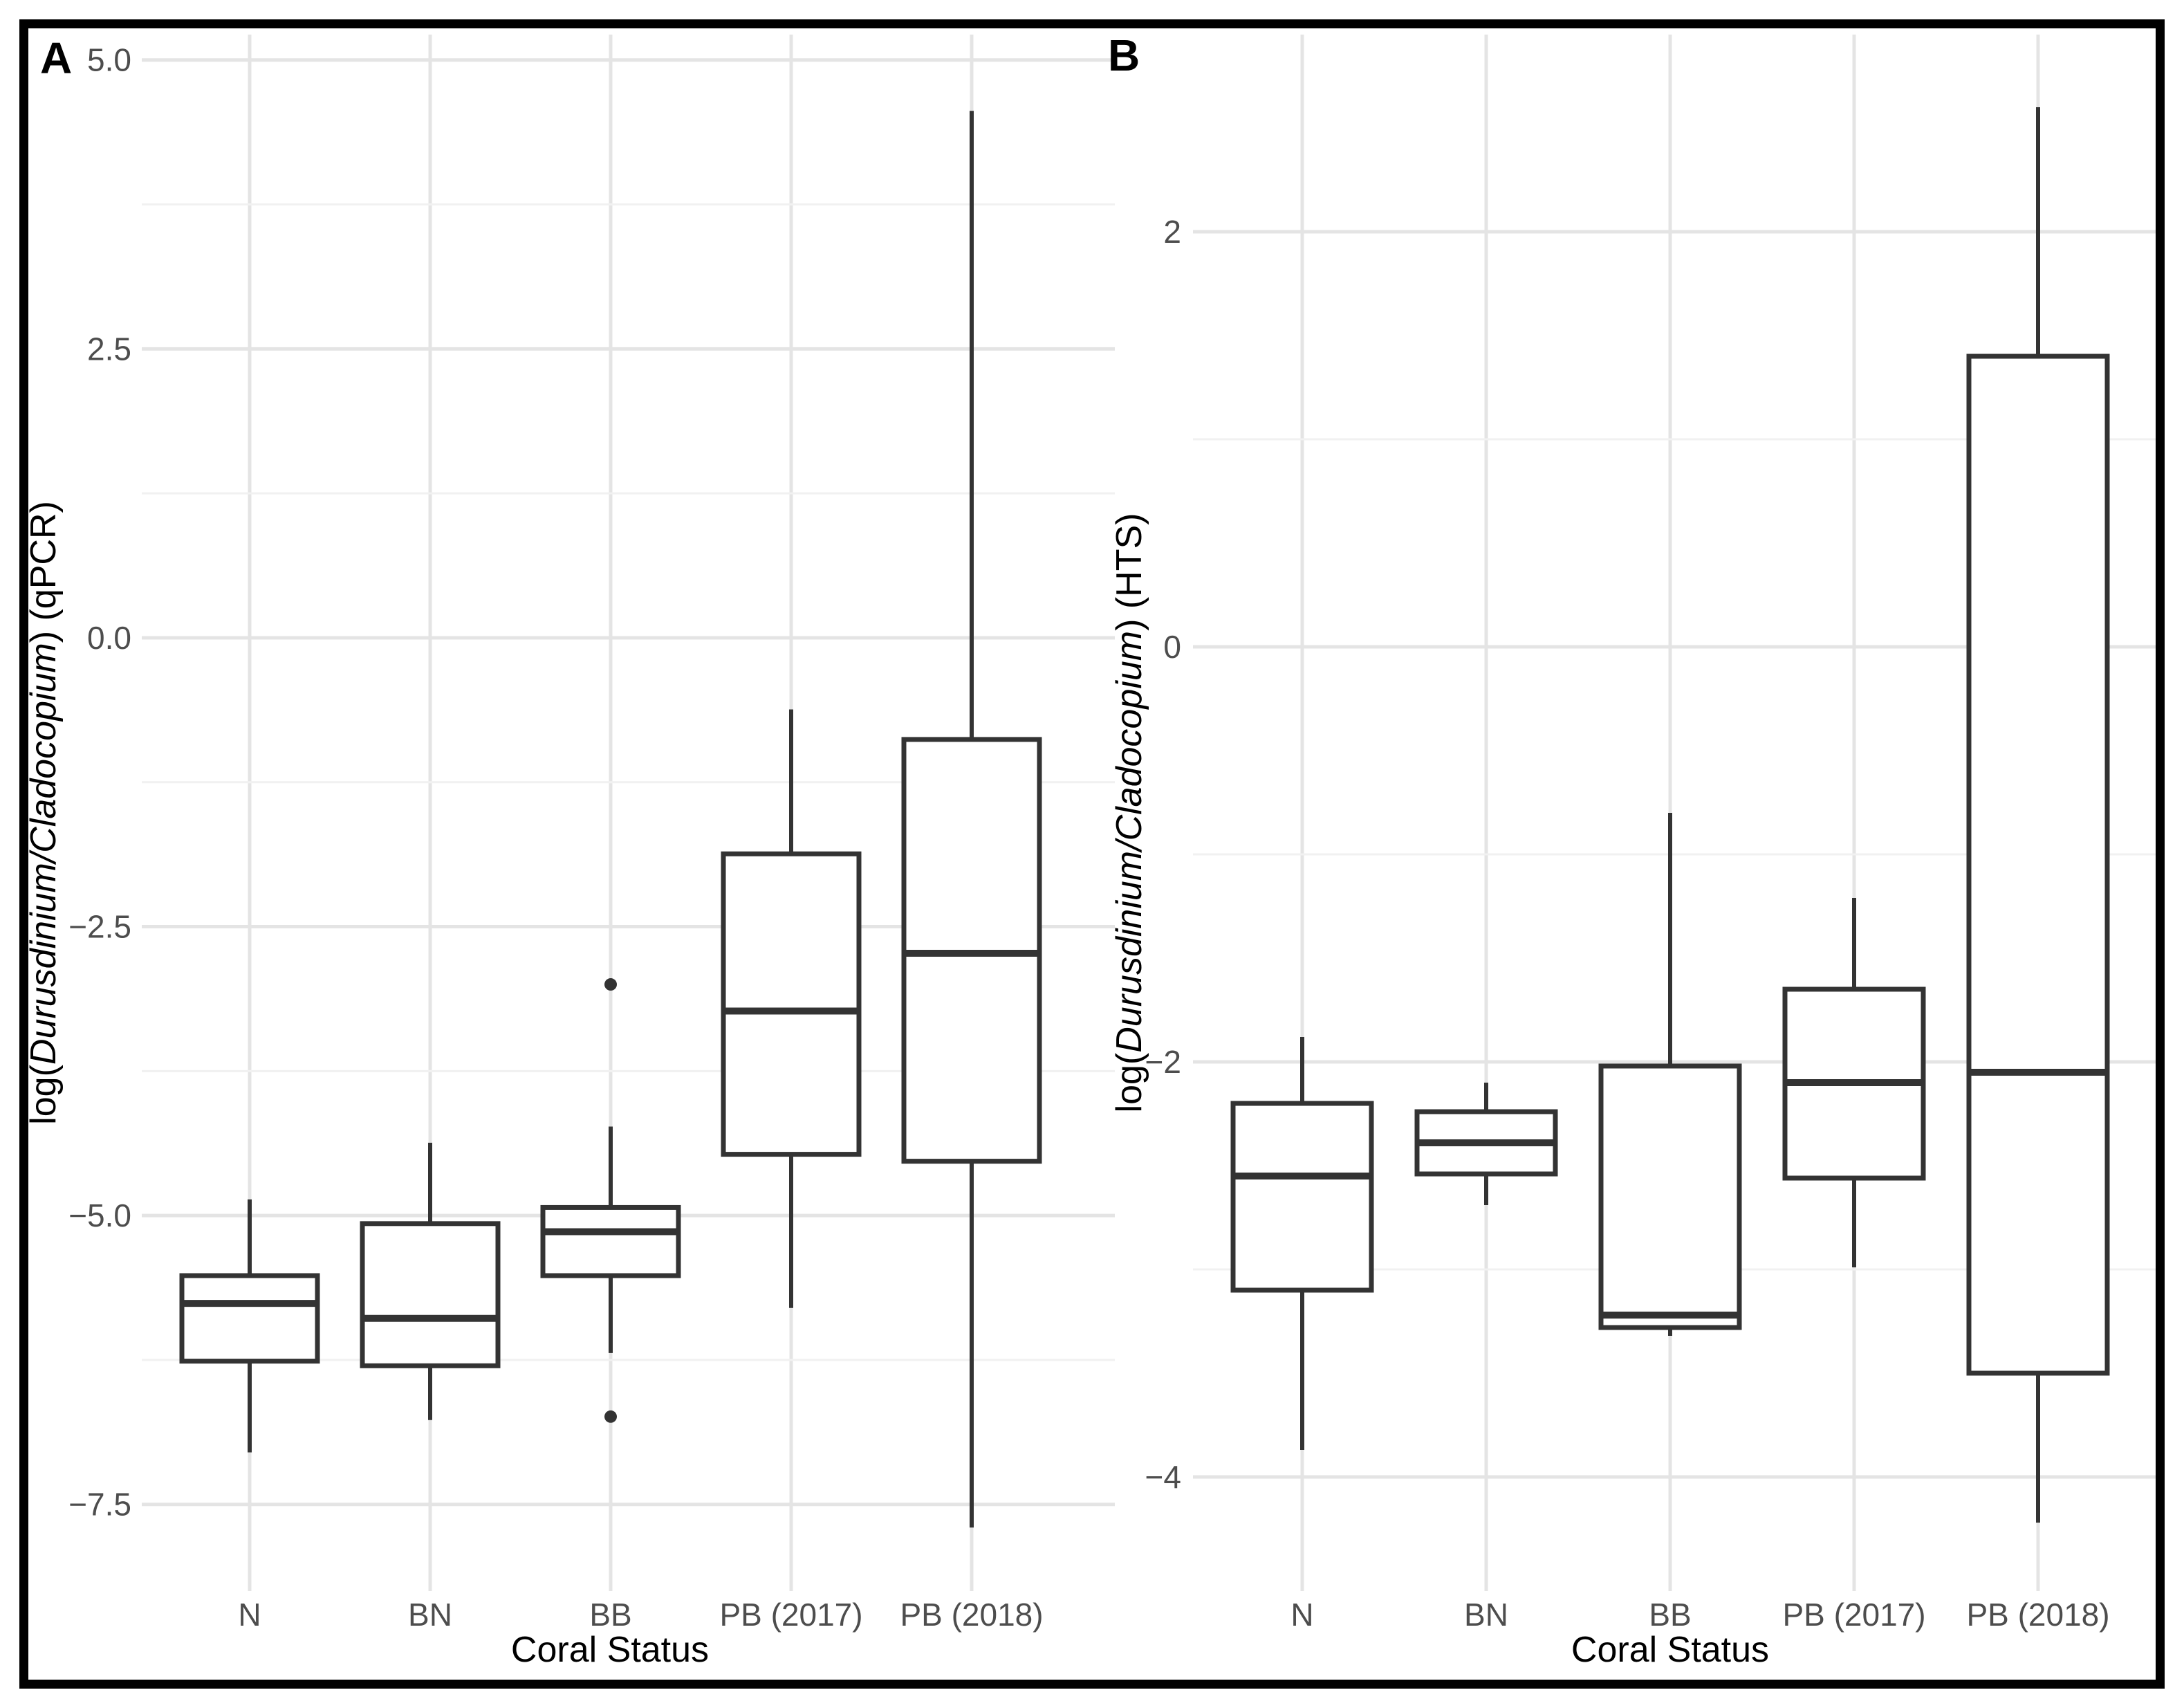 Image resolution: width=2184 pixels, height=1708 pixels. What do you see at coordinates (610, 1201) in the screenshot?
I see `panel-a-box-bb` at bounding box center [610, 1201].